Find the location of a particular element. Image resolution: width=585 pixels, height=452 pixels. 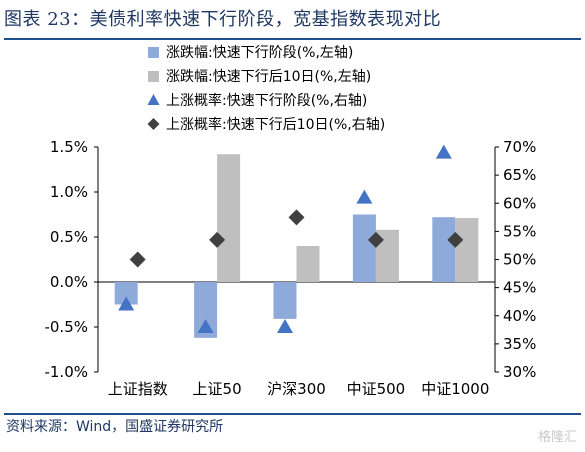

y-left-tick-label: 1.0% is located at coordinates (69, 192).